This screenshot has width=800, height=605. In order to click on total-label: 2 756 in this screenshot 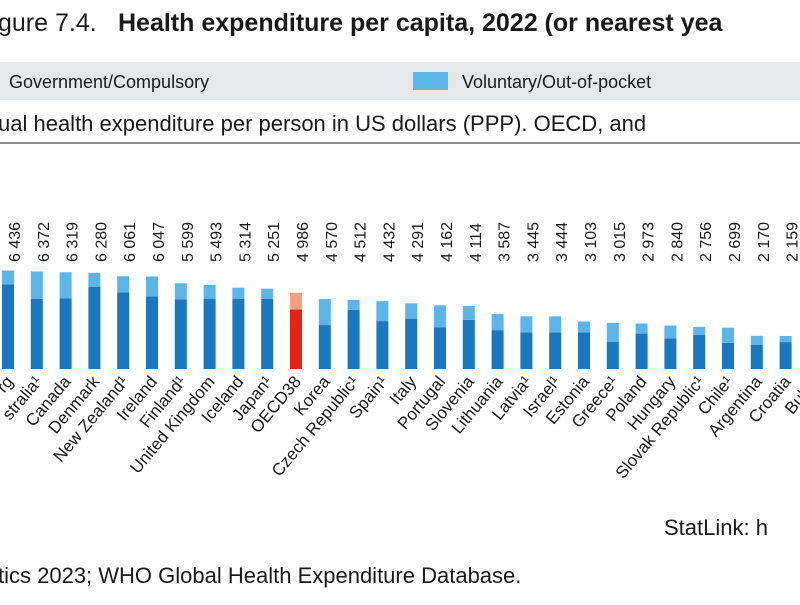, I will do `click(706, 242)`.